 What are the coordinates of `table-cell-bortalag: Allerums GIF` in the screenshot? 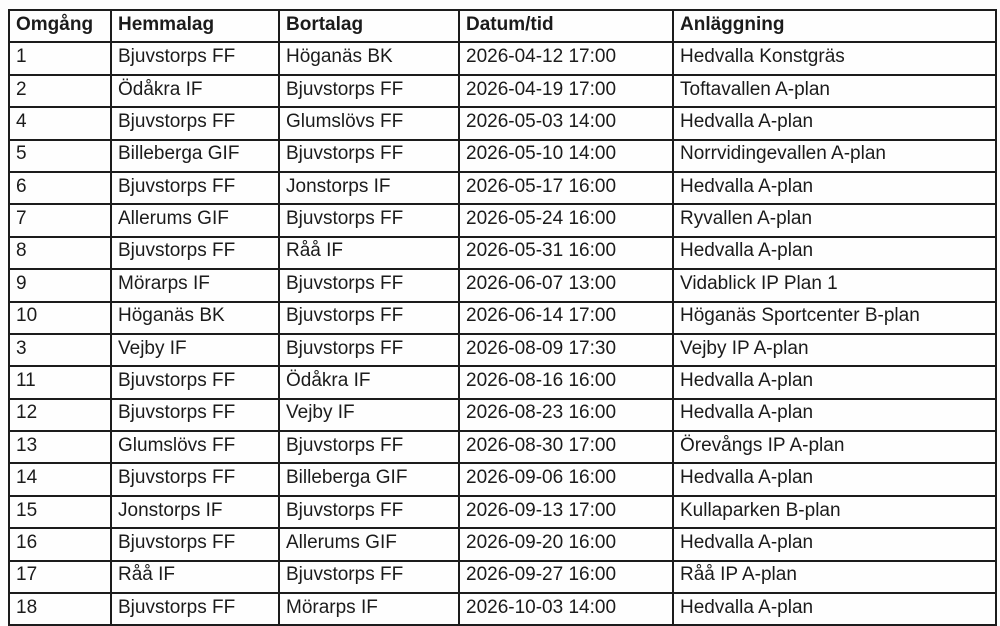 It's located at (369, 544).